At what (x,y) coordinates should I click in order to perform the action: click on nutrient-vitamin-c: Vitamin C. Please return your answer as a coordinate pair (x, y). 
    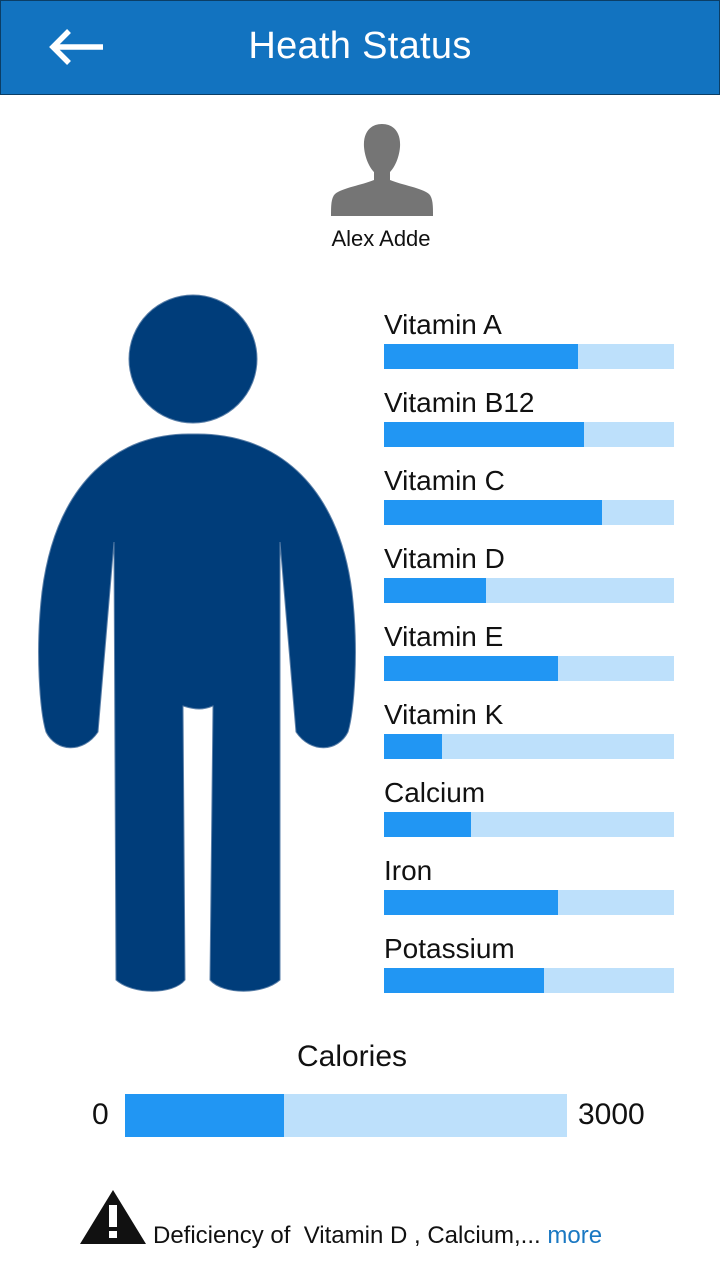
    Looking at the image, I should click on (529, 503).